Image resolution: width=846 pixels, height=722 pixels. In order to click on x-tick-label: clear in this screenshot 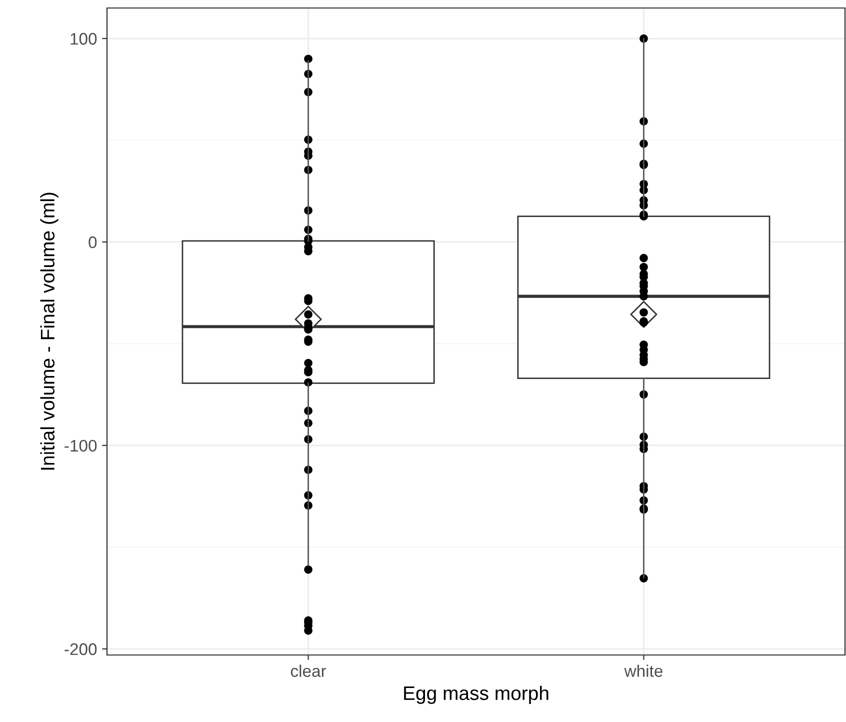, I will do `click(308, 670)`.